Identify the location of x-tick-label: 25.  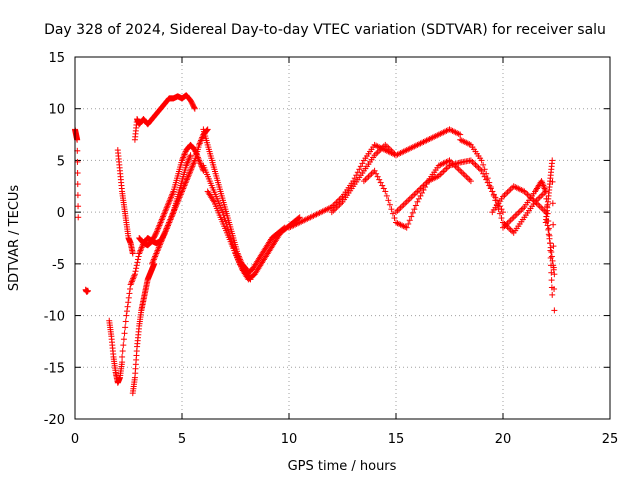
(610, 439).